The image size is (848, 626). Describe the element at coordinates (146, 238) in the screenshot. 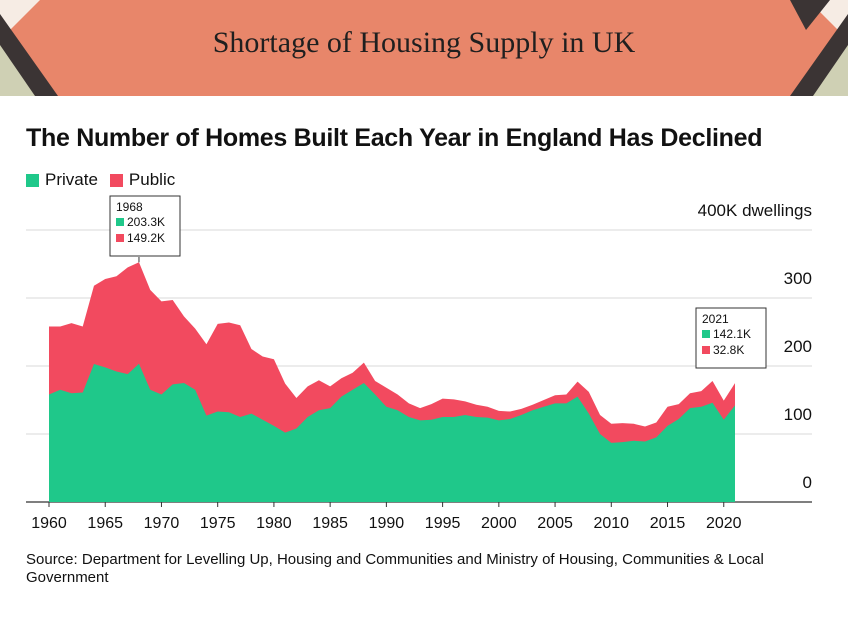

I see `annotation-value: 149.2K` at that location.